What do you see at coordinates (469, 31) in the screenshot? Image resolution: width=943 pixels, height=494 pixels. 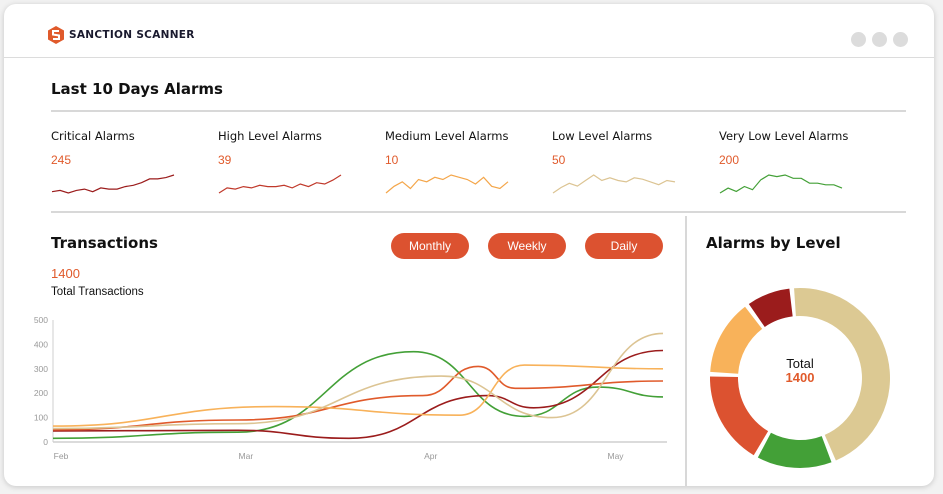 I see `title-bar: SANCTION SCANNER` at bounding box center [469, 31].